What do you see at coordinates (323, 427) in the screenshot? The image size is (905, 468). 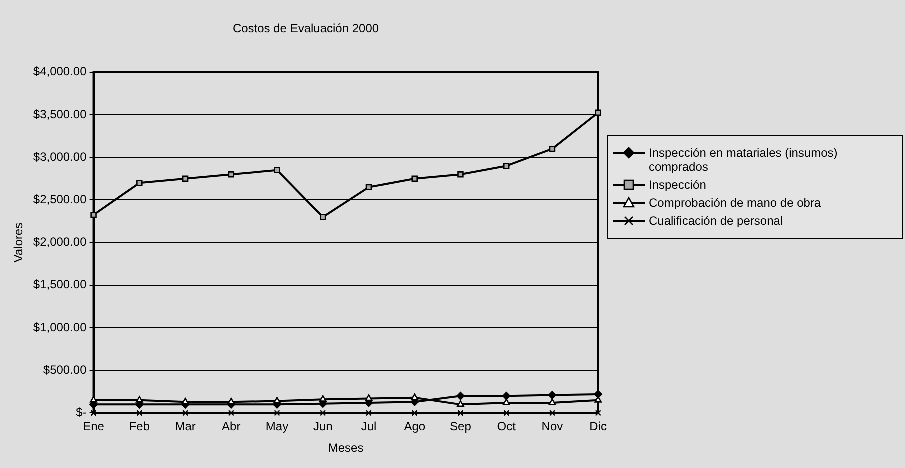 I see `x-tick-label: Jun` at bounding box center [323, 427].